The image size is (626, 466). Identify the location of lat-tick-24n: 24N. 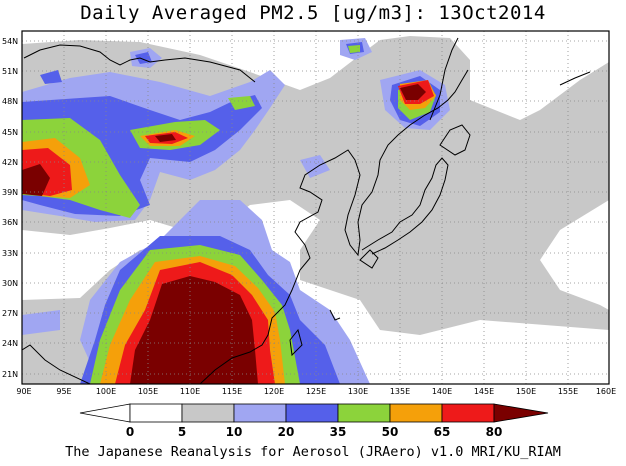
(10, 343).